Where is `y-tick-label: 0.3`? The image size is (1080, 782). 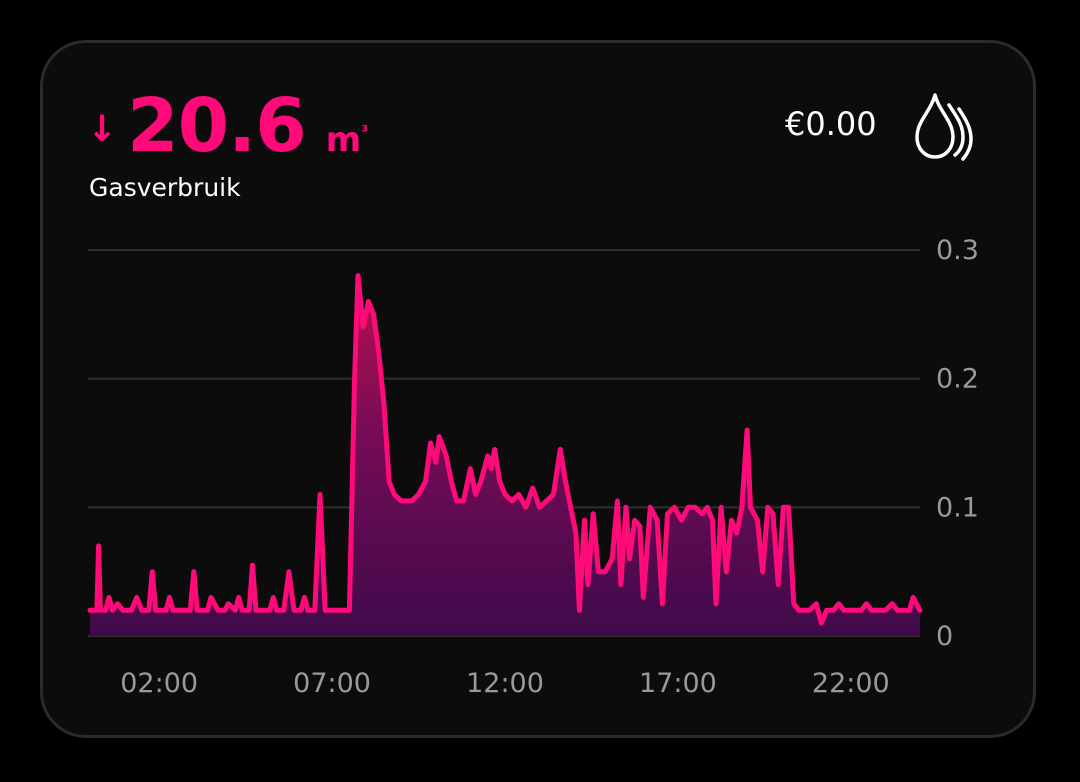 y-tick-label: 0.3 is located at coordinates (957, 250).